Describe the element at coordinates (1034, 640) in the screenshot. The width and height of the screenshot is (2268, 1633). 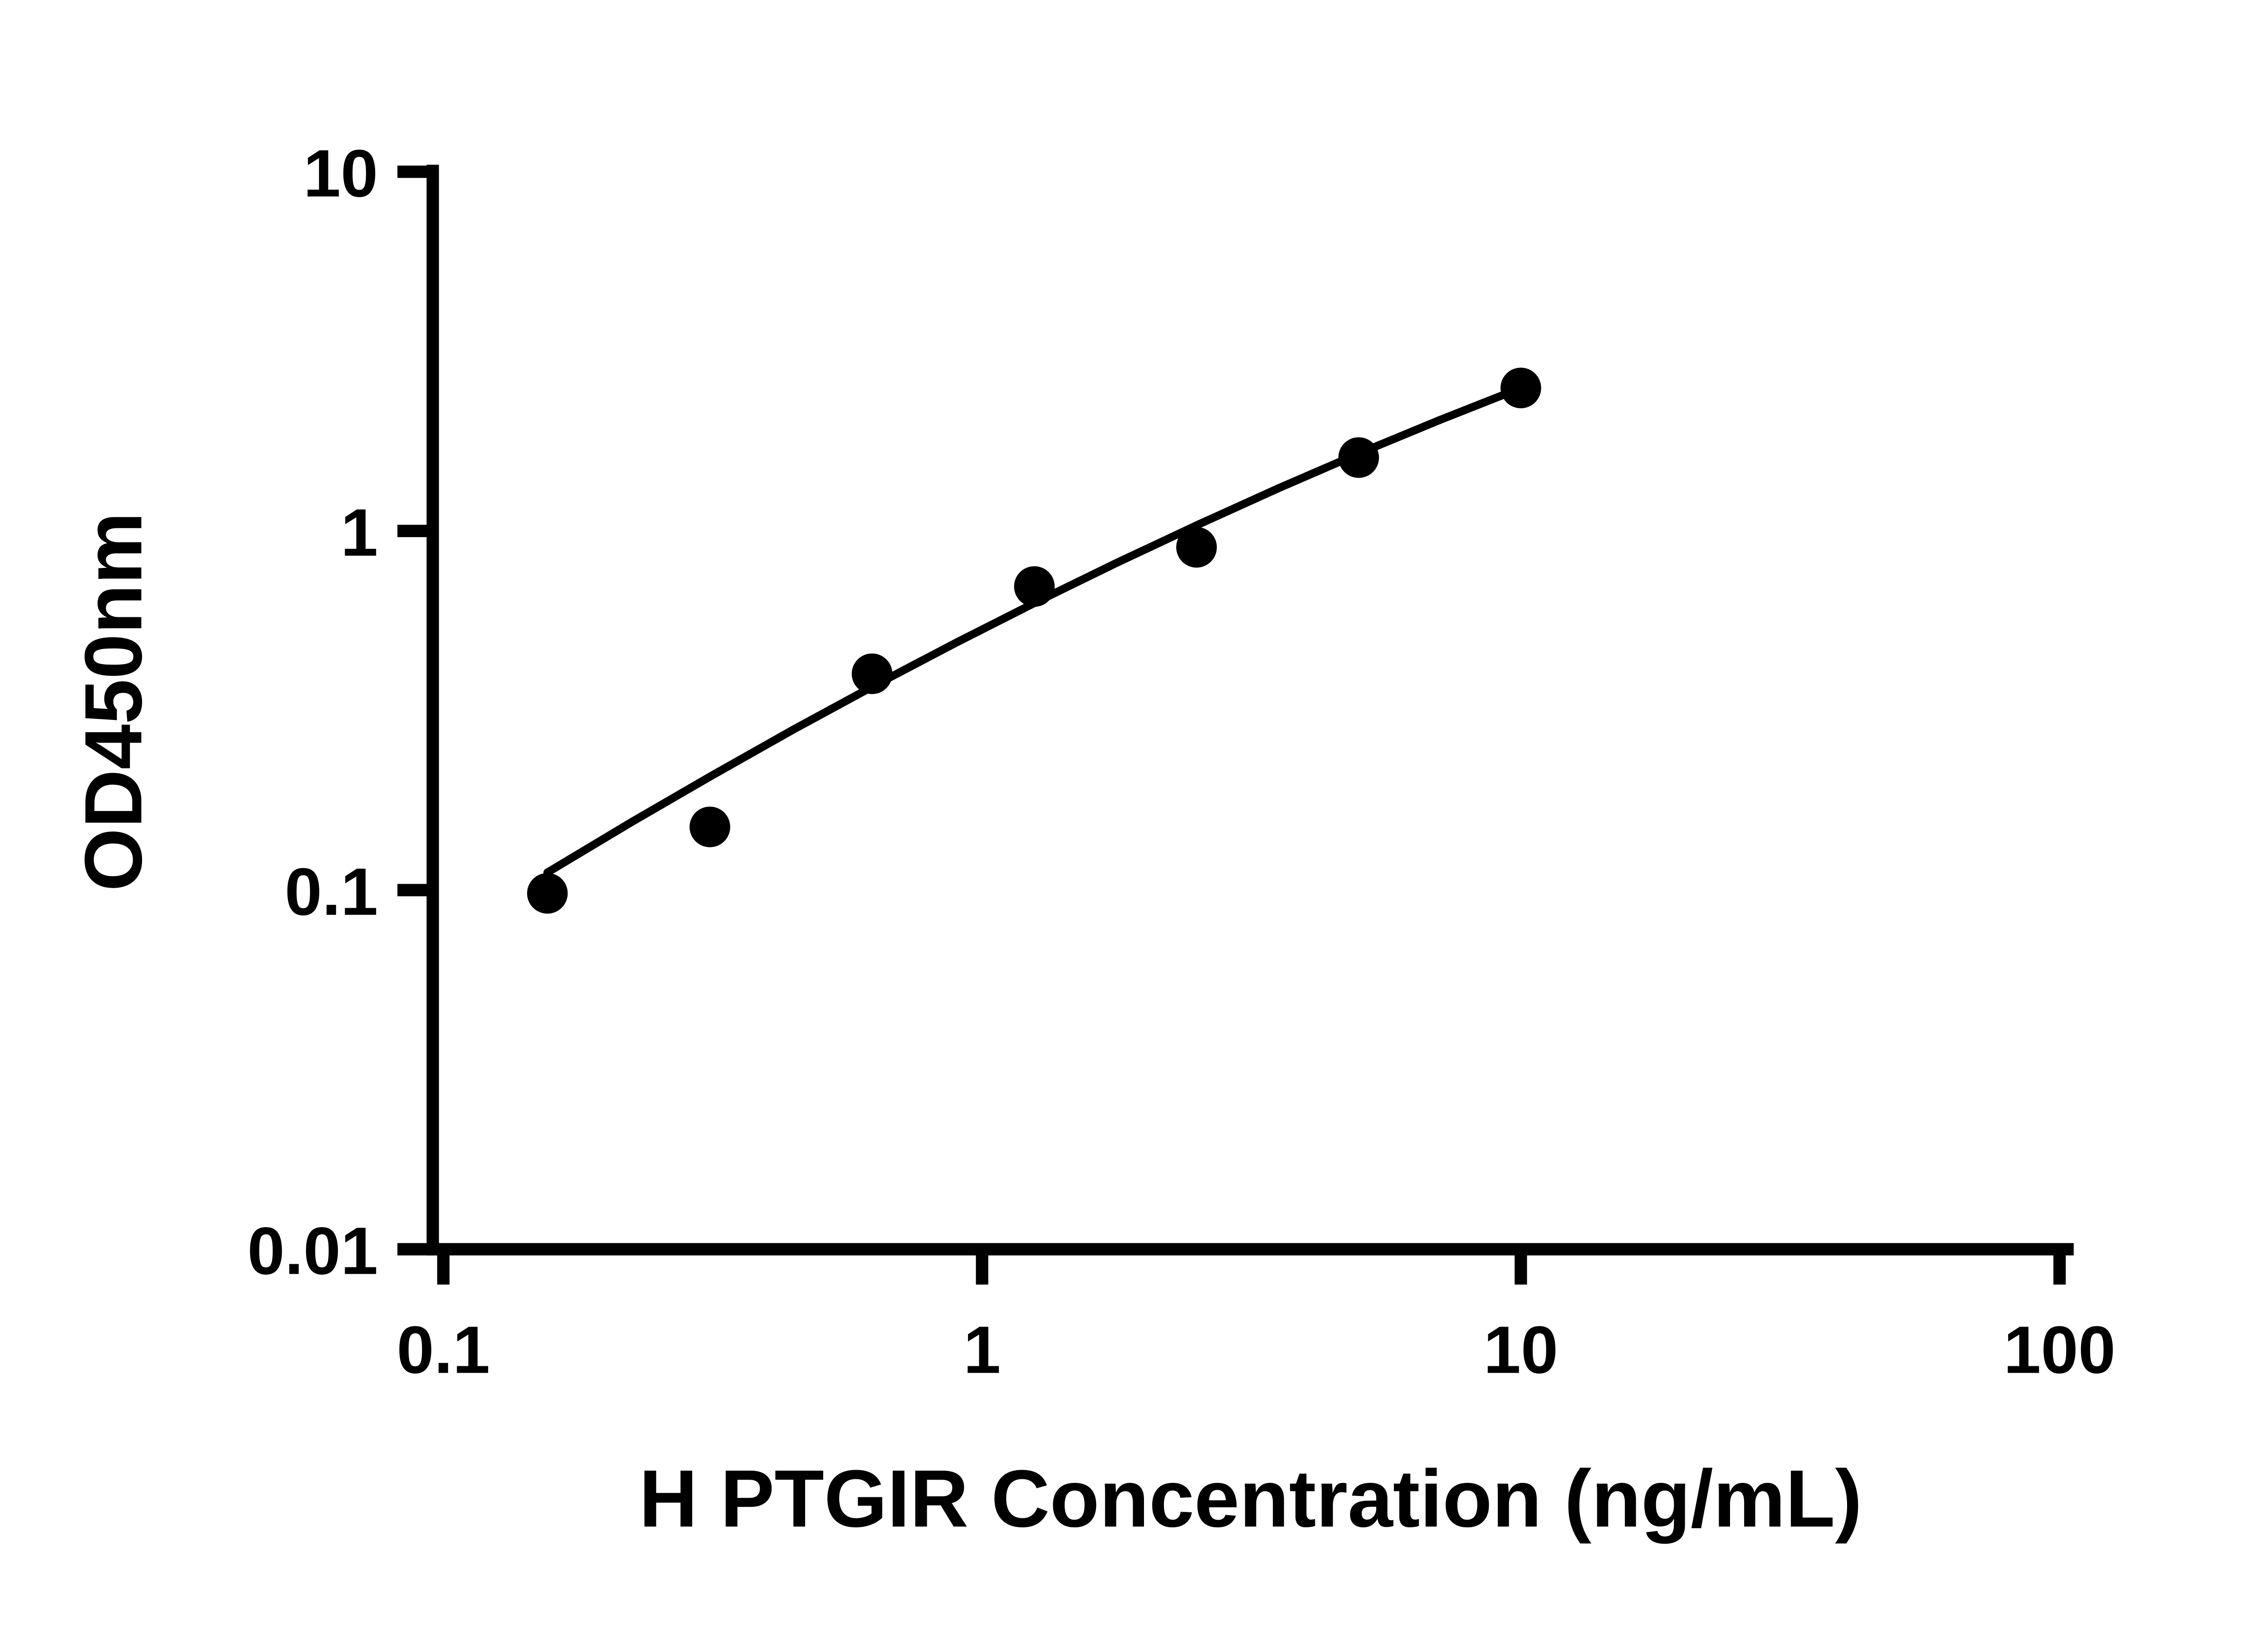
I see `data-points` at that location.